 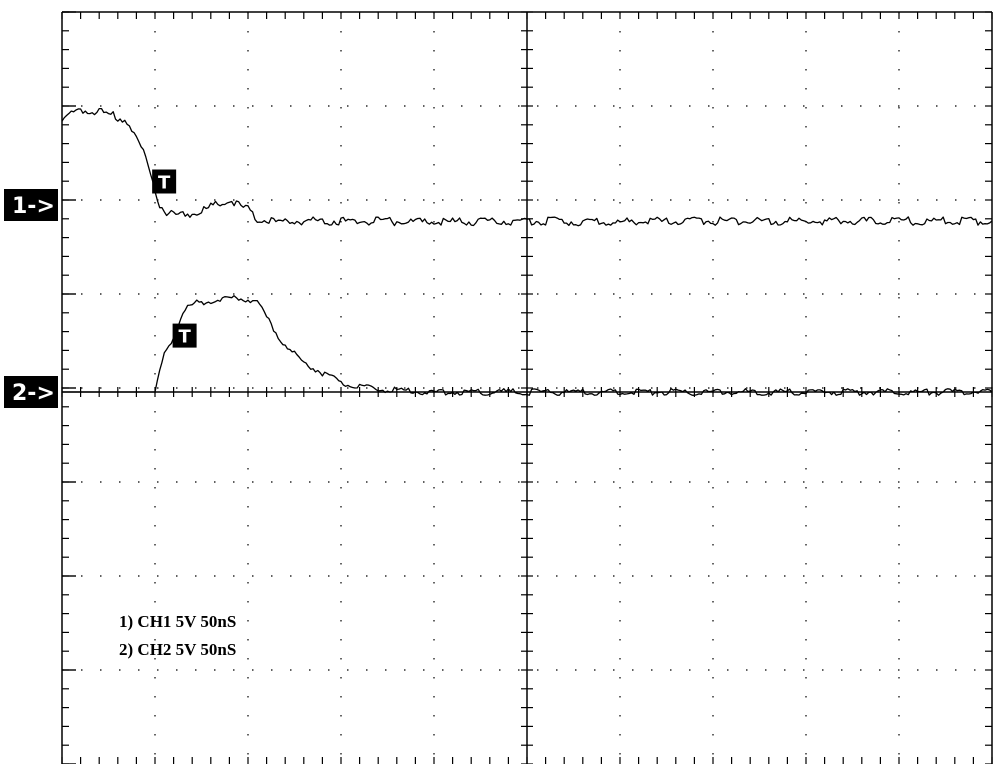 What do you see at coordinates (177, 649) in the screenshot?
I see `legend-line-ch2: 2) CH2 5V 50nS` at bounding box center [177, 649].